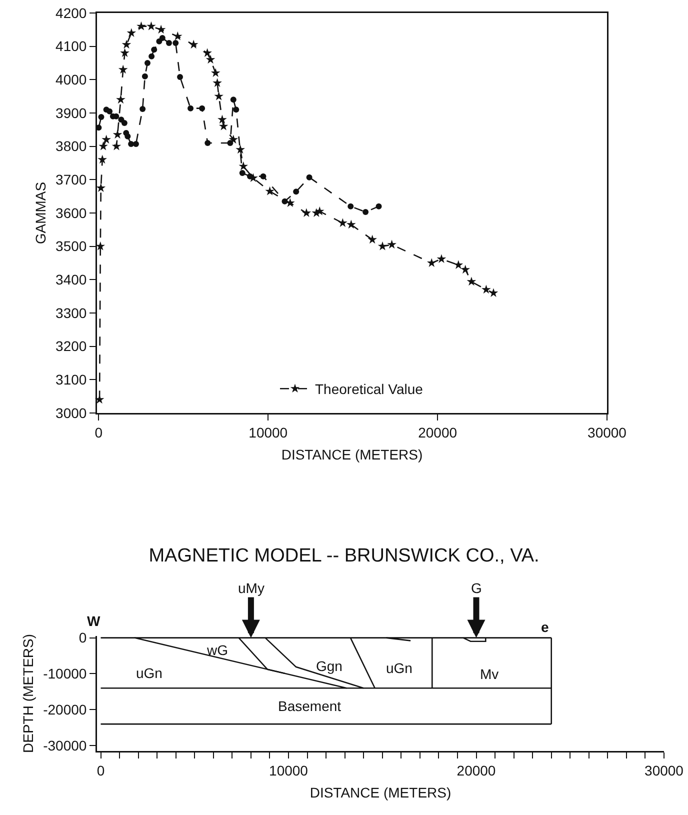 This screenshot has width=688, height=815. I want to click on y-tick-label: 3800, so click(71, 146).